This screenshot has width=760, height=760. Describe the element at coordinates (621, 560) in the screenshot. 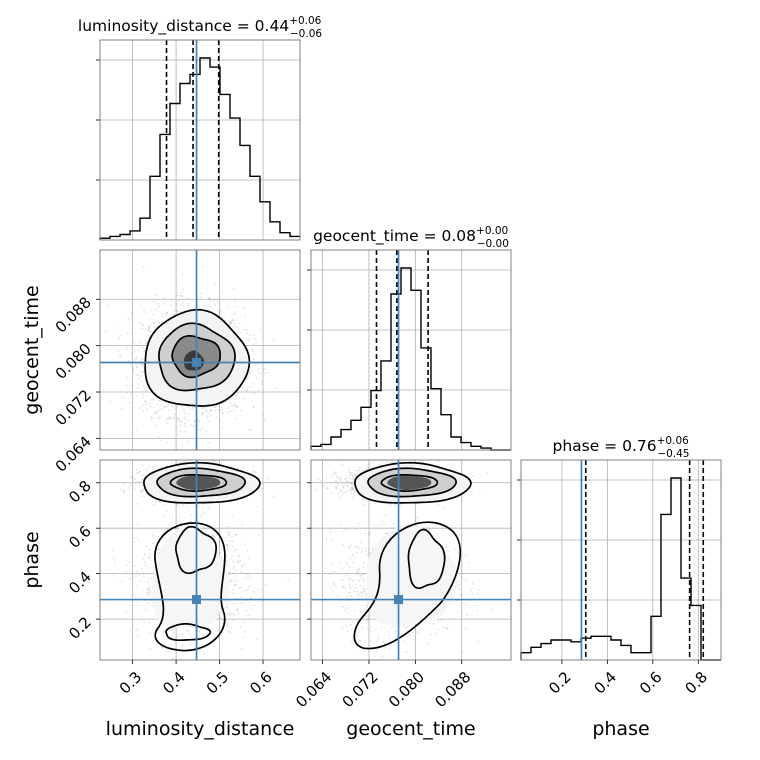

I see `frame-phase` at that location.